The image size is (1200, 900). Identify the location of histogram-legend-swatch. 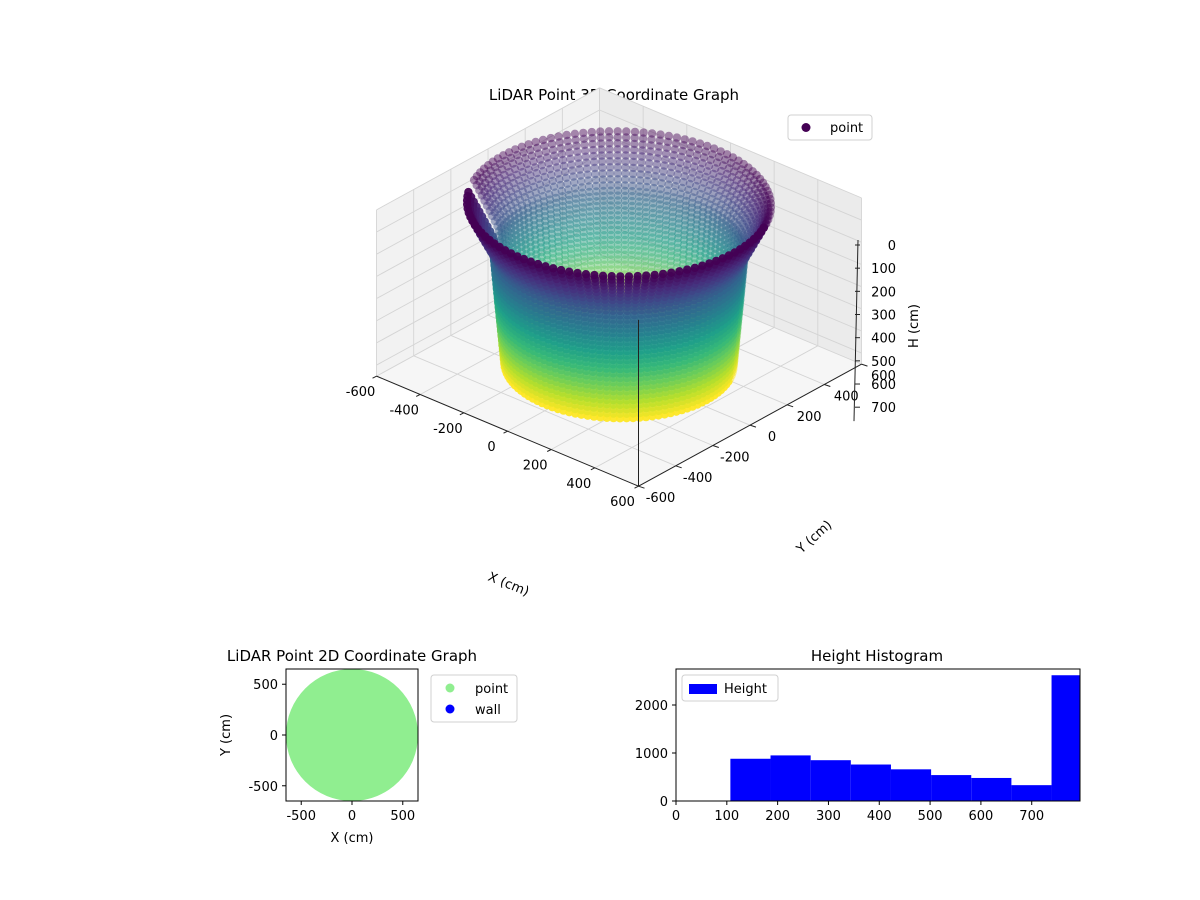
(703, 689).